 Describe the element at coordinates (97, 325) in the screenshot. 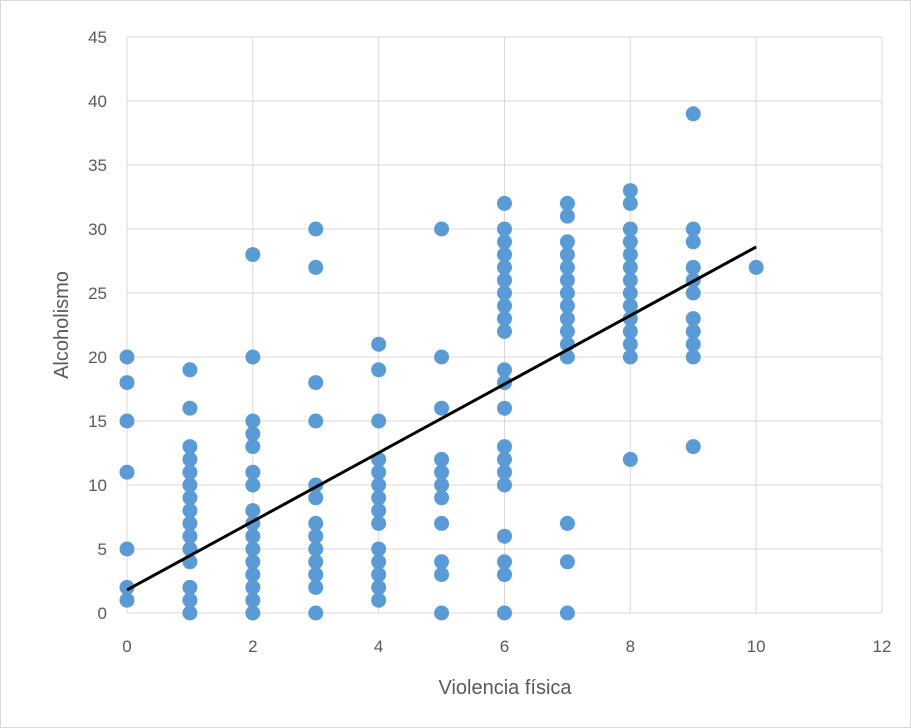

I see `y-tick-labels: 0 5 10 15 20 25 30 35 40 45` at that location.